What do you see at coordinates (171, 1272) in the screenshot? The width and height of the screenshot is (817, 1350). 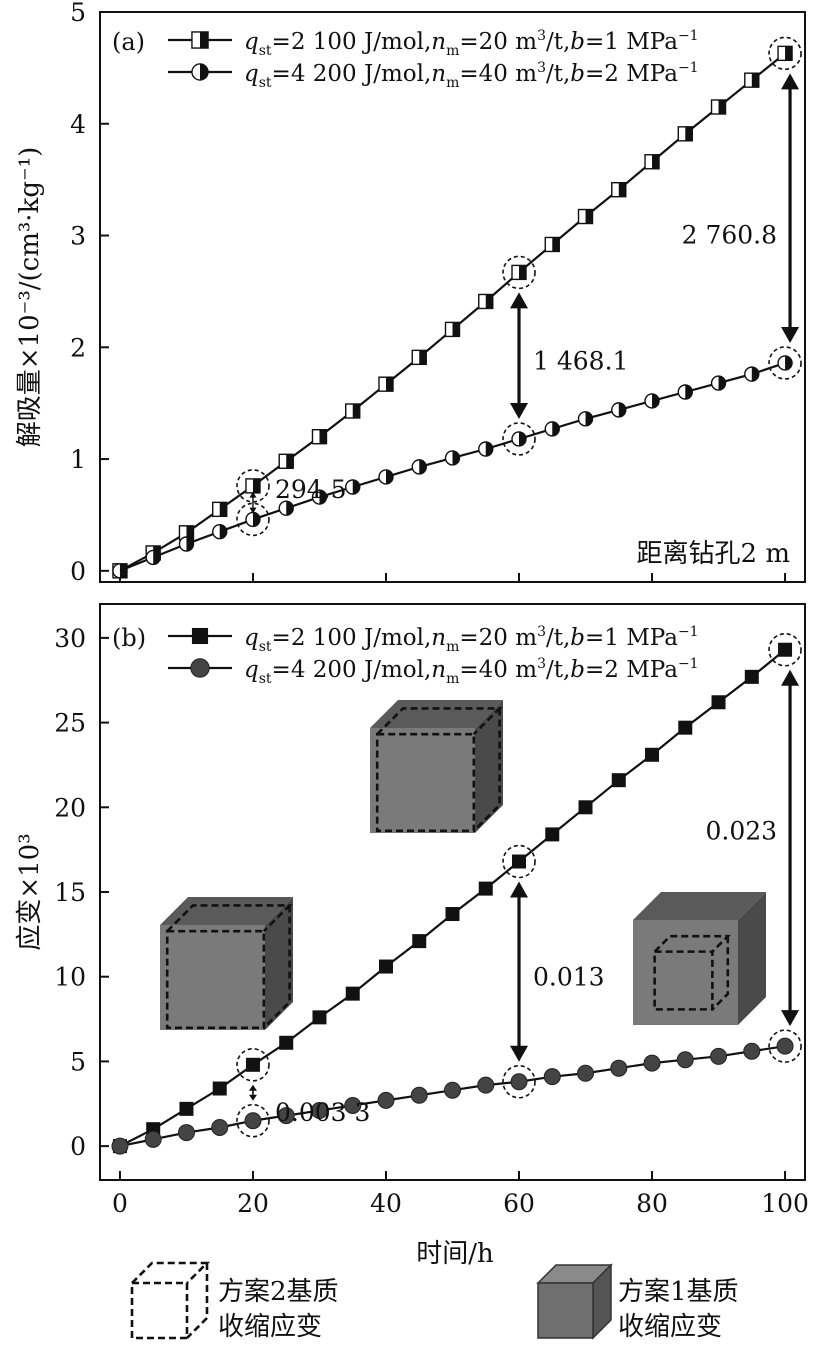 I see `dashed-cube-top` at bounding box center [171, 1272].